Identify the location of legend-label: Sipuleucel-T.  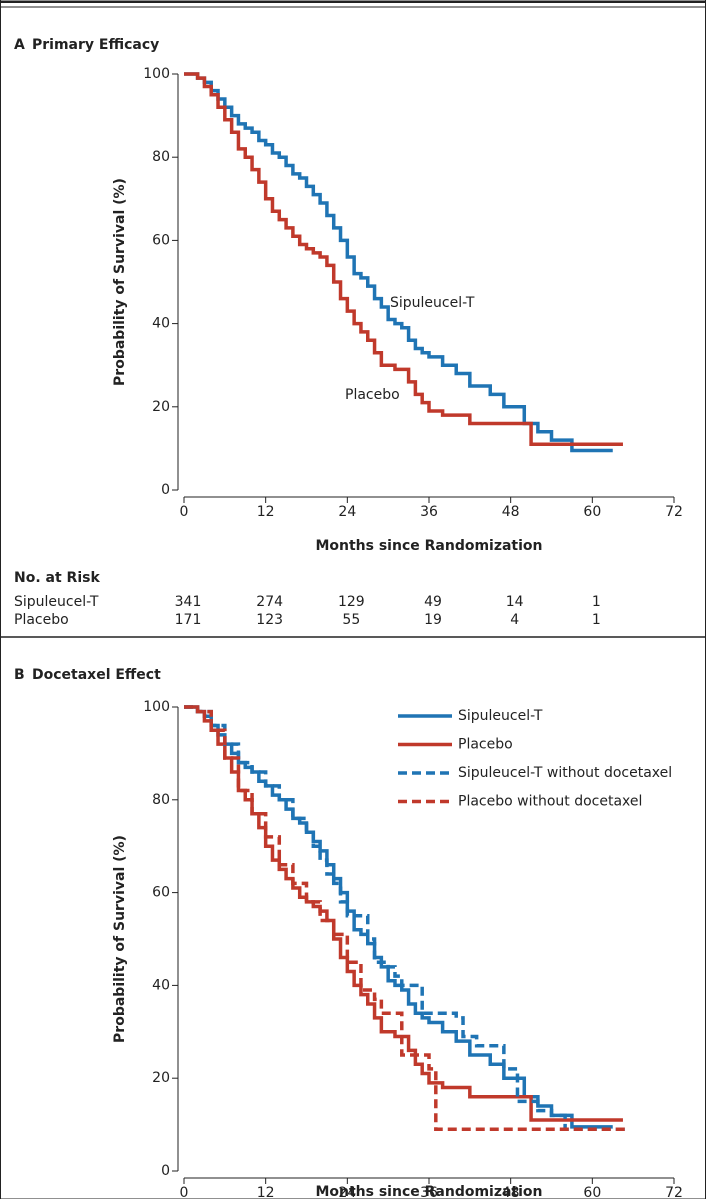
(500, 716).